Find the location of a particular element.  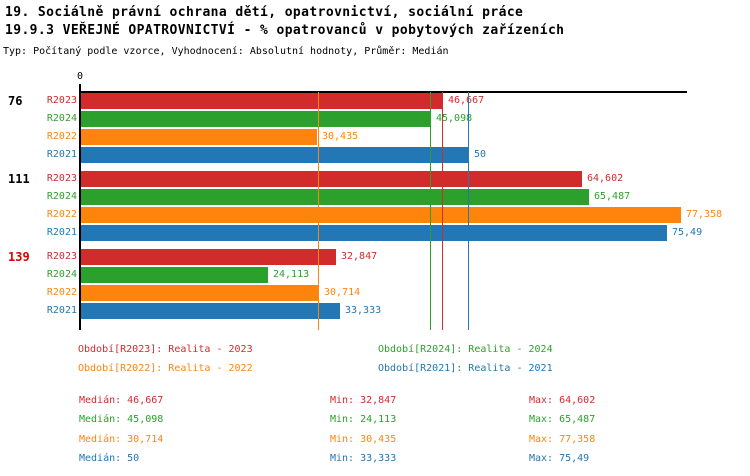

median-line-r2022 is located at coordinates (318, 211).